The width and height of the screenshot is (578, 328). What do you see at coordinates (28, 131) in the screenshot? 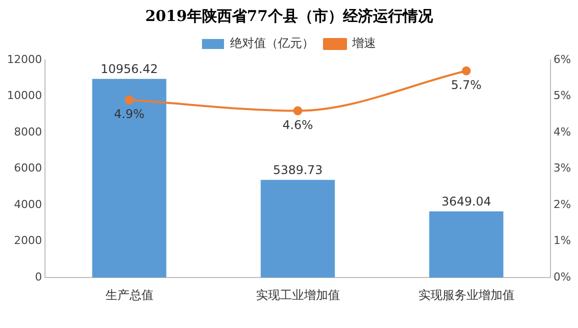
I see `y-tick-label: 8000` at bounding box center [28, 131].